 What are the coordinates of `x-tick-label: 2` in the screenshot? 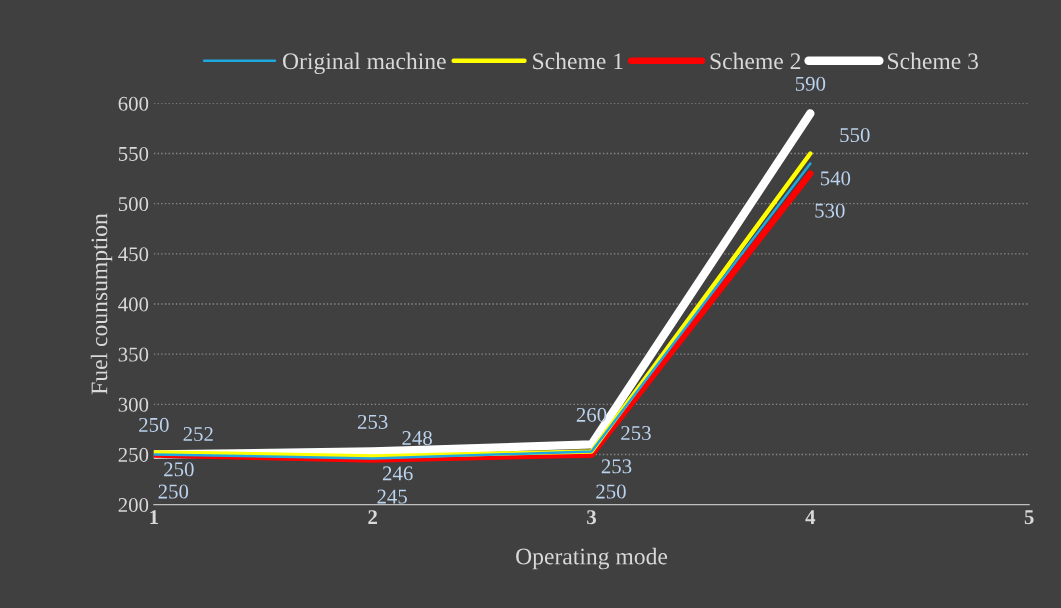 It's located at (372, 517).